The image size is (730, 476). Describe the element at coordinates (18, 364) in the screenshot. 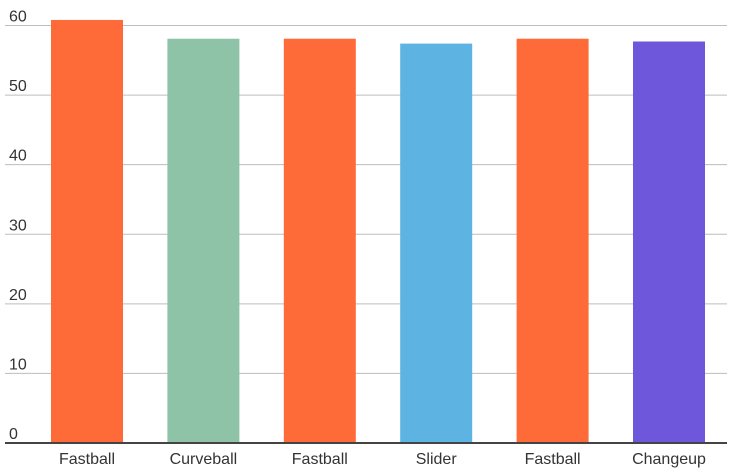

I see `y-tick-label: 10` at that location.